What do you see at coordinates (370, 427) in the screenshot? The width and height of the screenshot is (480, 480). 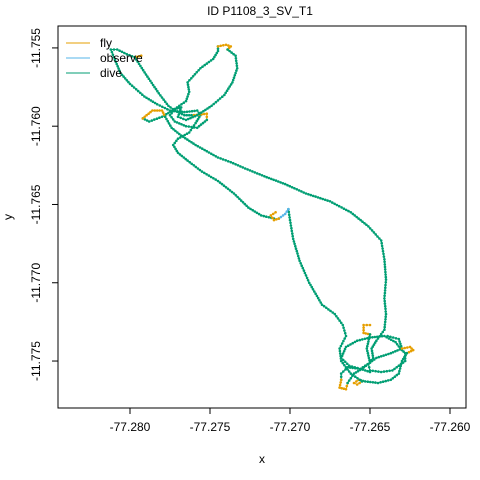 I see `x-tick-label: -77.265` at bounding box center [370, 427].